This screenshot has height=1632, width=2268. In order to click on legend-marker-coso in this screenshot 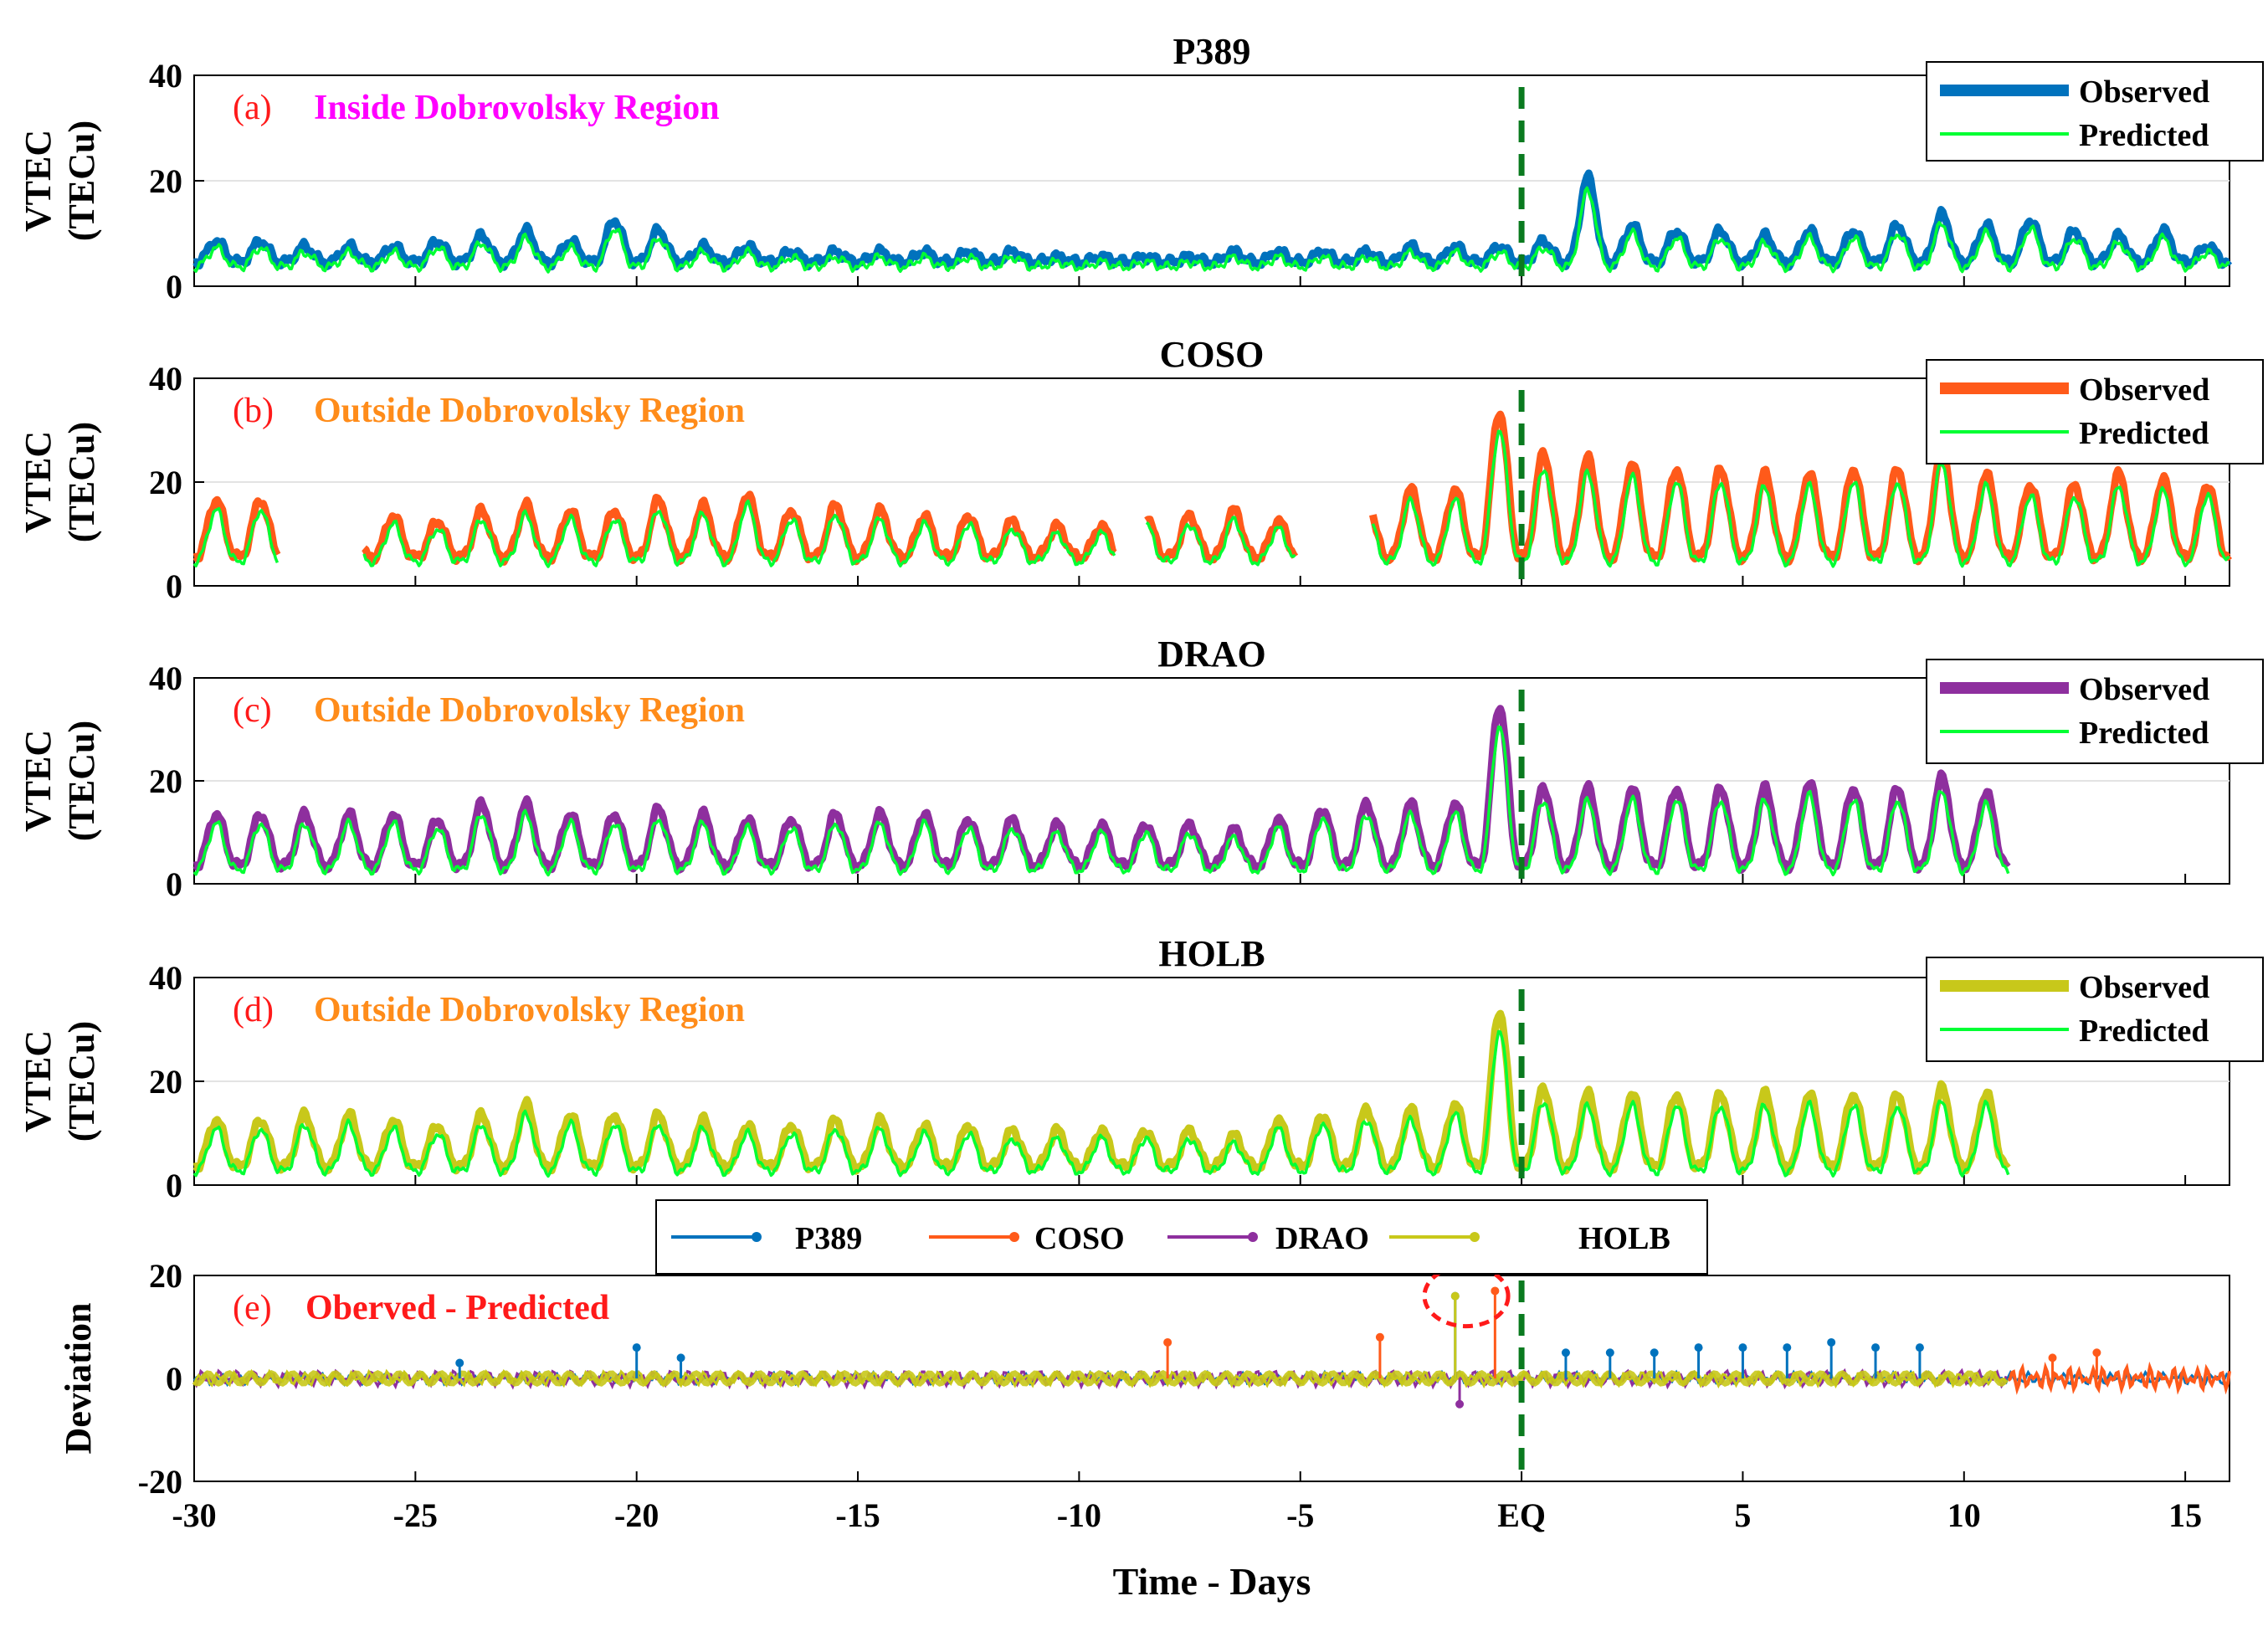, I will do `click(1014, 1237)`.